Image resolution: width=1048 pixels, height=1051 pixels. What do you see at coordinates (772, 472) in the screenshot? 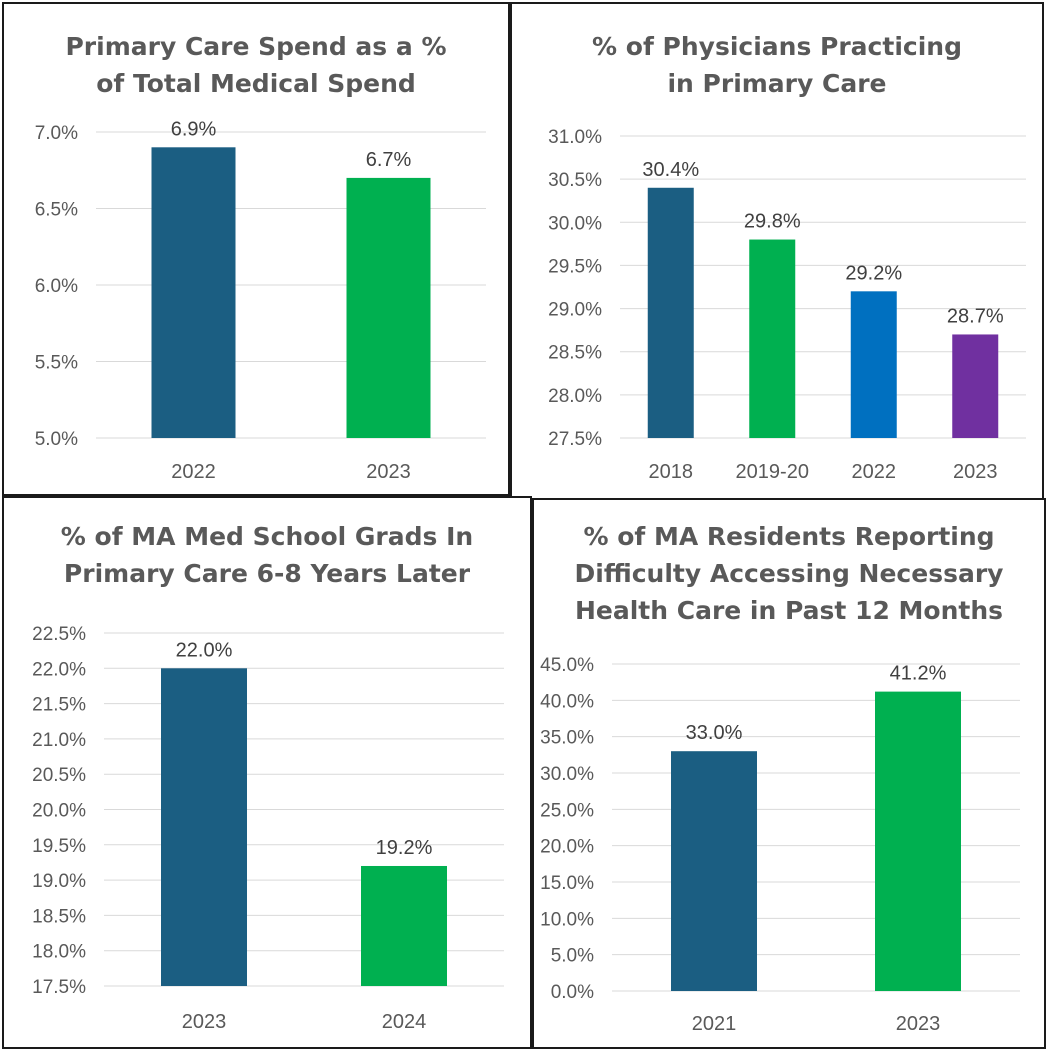
I see `x-tick-label: 2019-20` at bounding box center [772, 472].